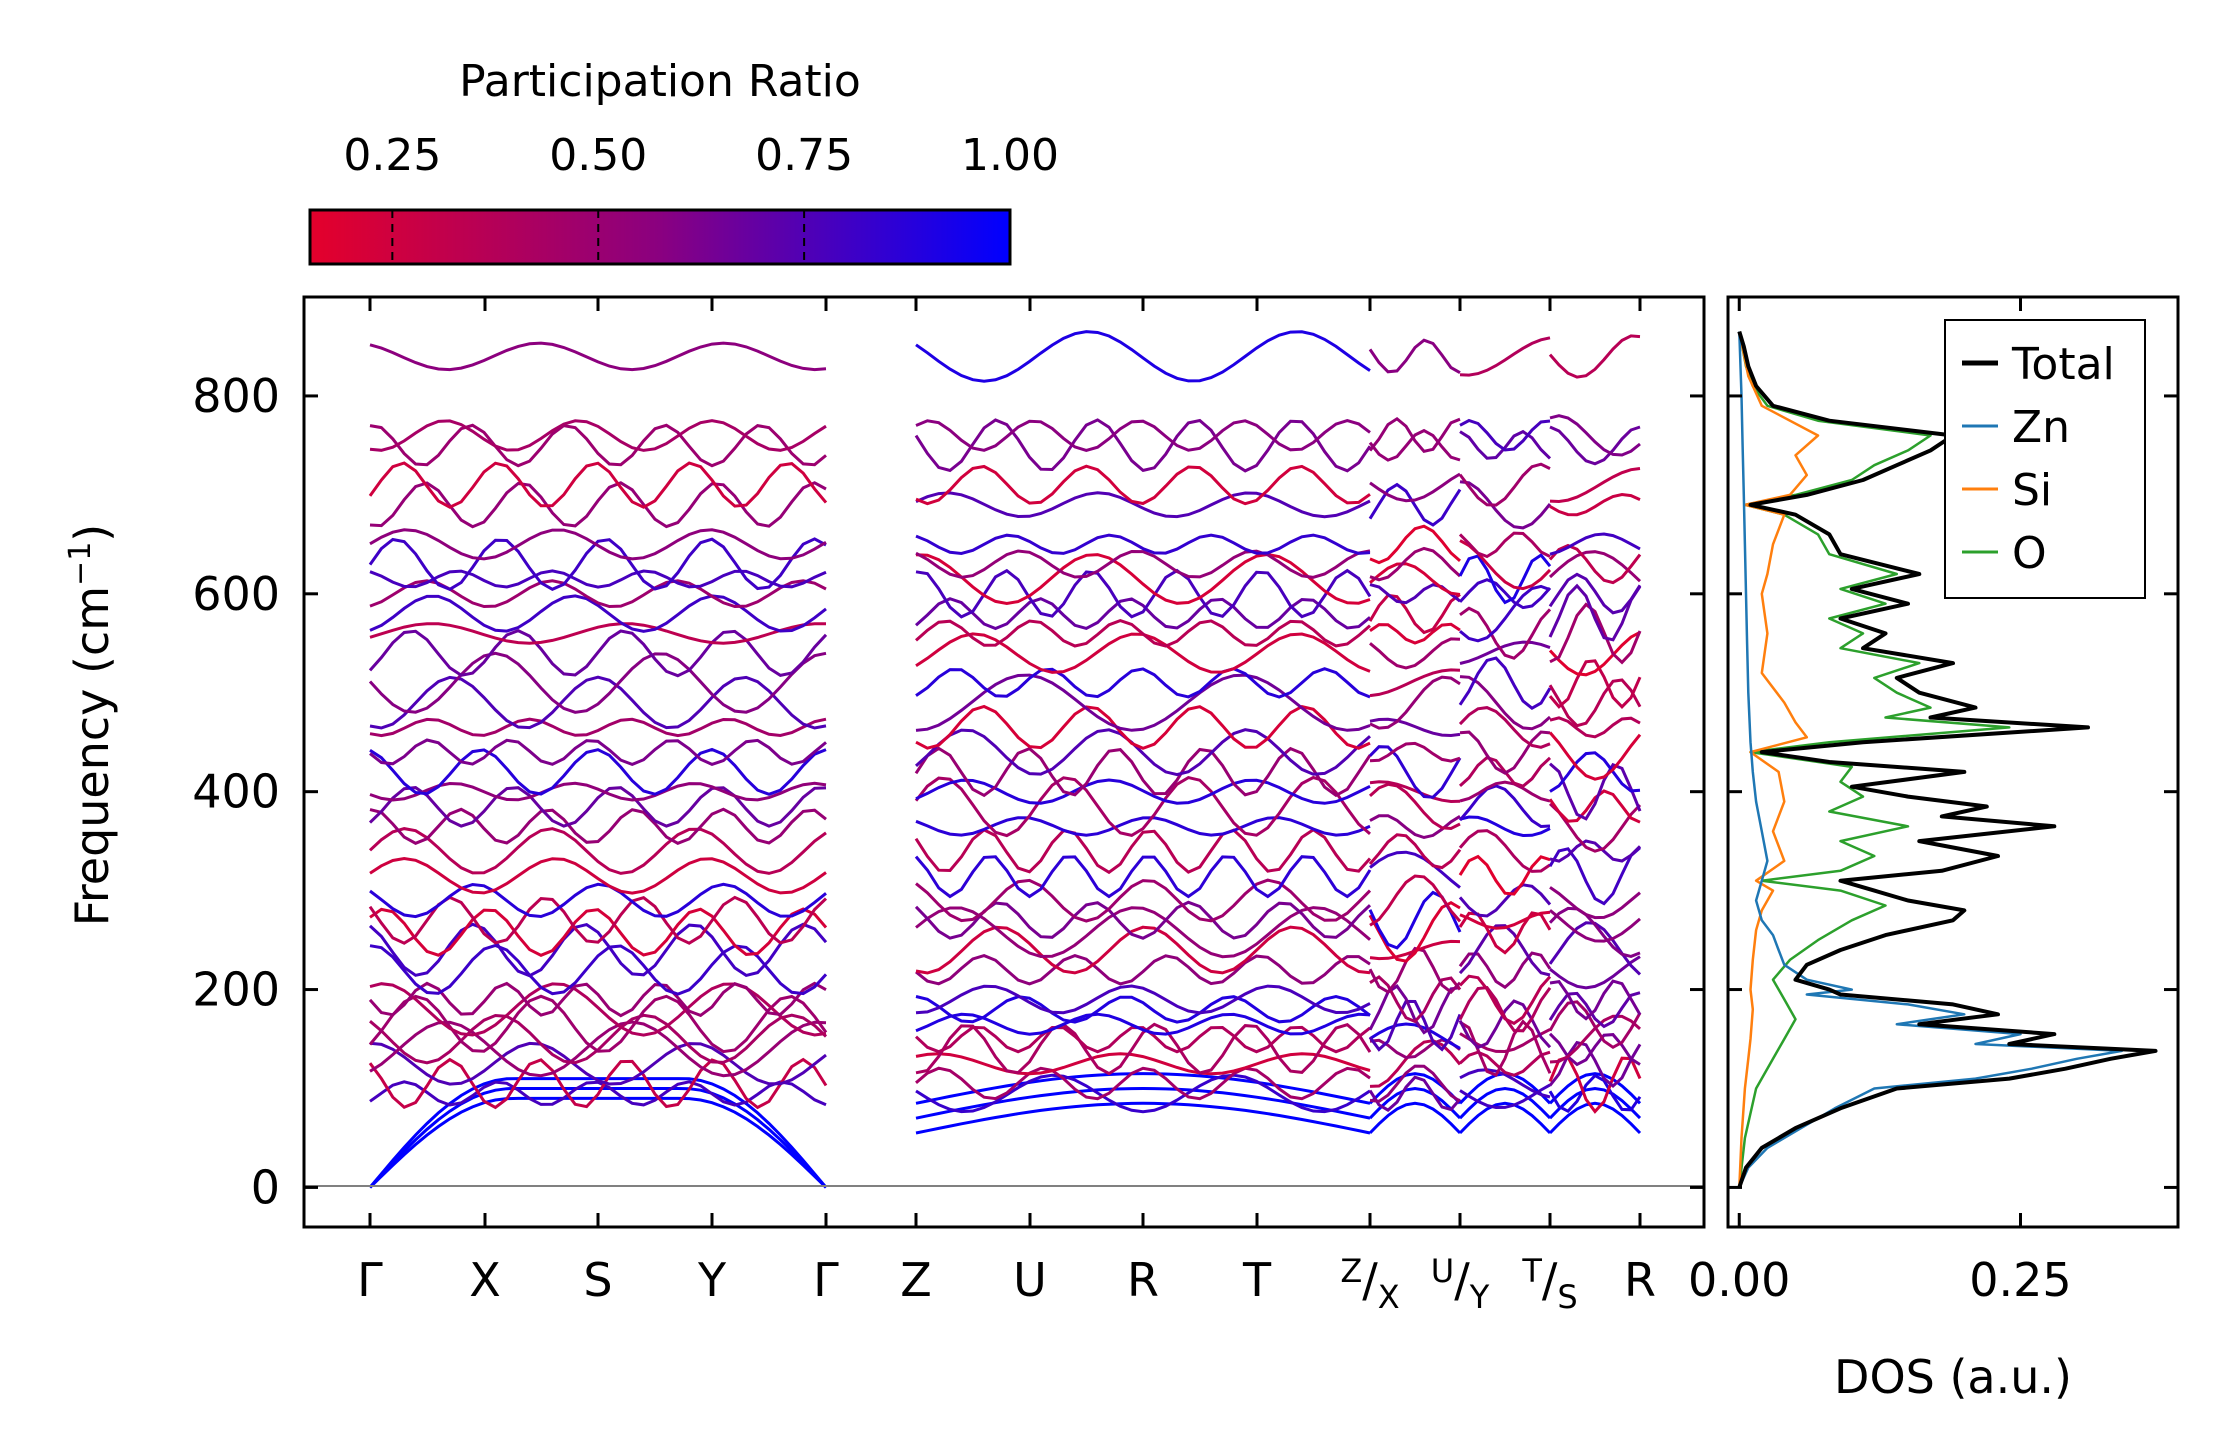 Image resolution: width=2222 pixels, height=1455 pixels. I want to click on colorbar-label: Participation Ratio, so click(660, 81).